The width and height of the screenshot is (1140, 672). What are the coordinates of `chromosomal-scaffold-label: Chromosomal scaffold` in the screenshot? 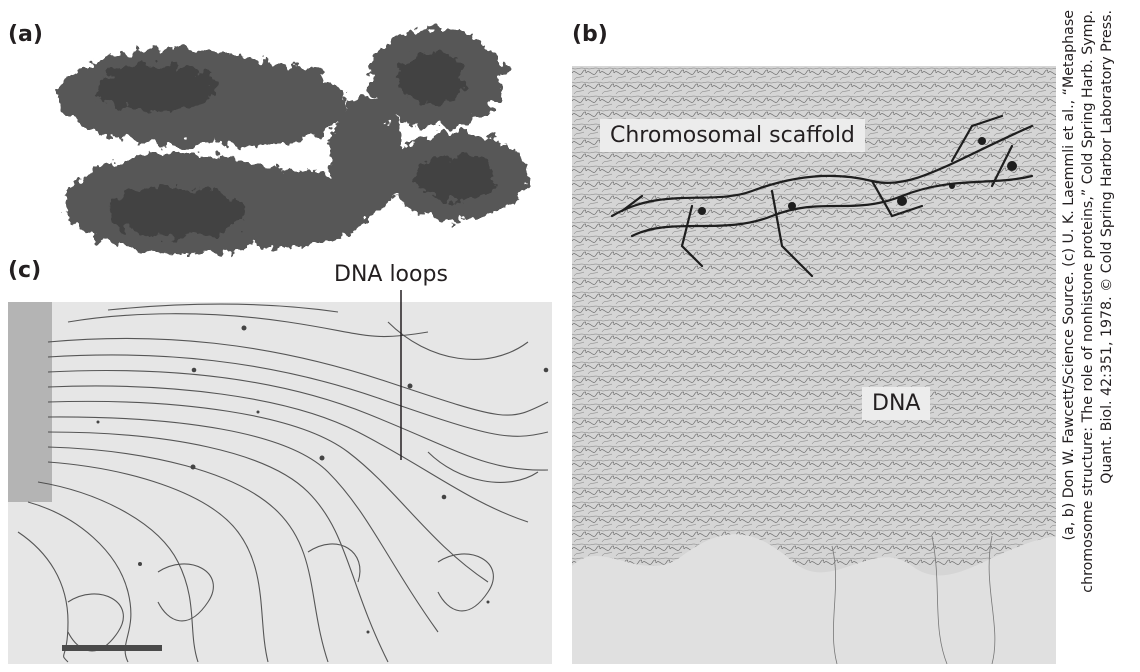 It's located at (732, 135).